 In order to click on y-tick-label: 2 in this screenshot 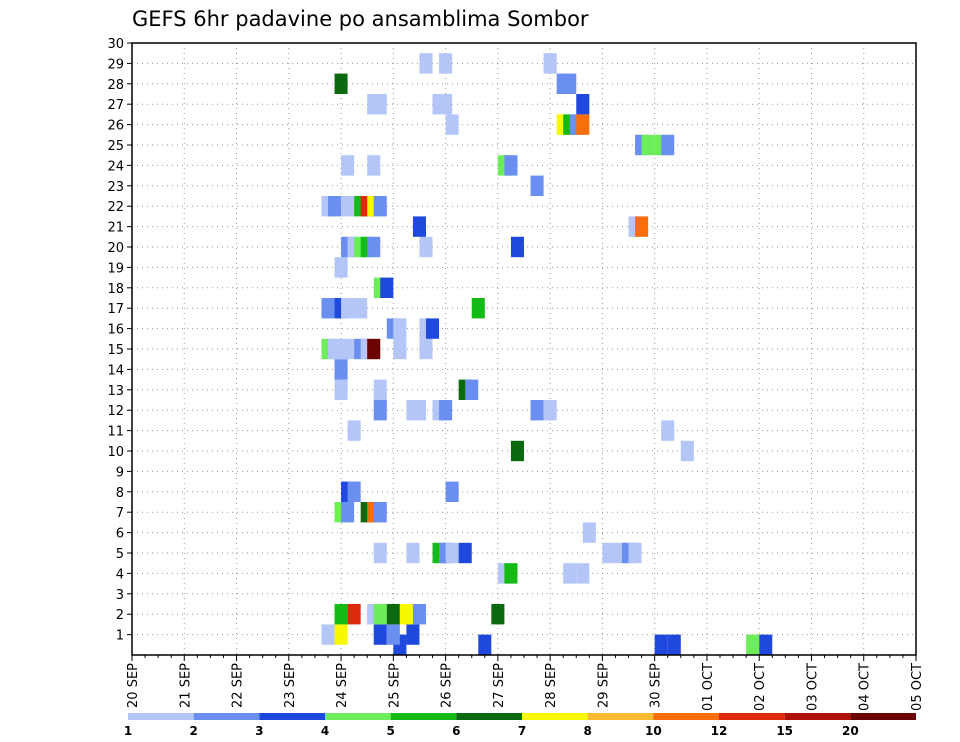, I will do `click(120, 615)`.